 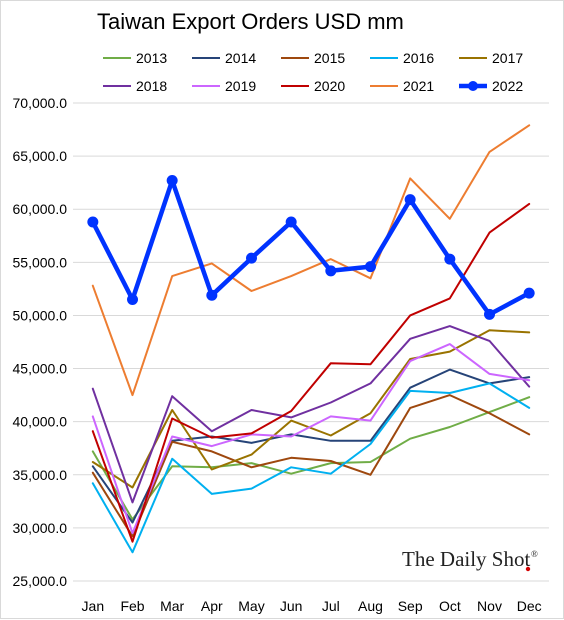 What do you see at coordinates (40, 262) in the screenshot?
I see `y-tick-label: 55,000.0` at bounding box center [40, 262].